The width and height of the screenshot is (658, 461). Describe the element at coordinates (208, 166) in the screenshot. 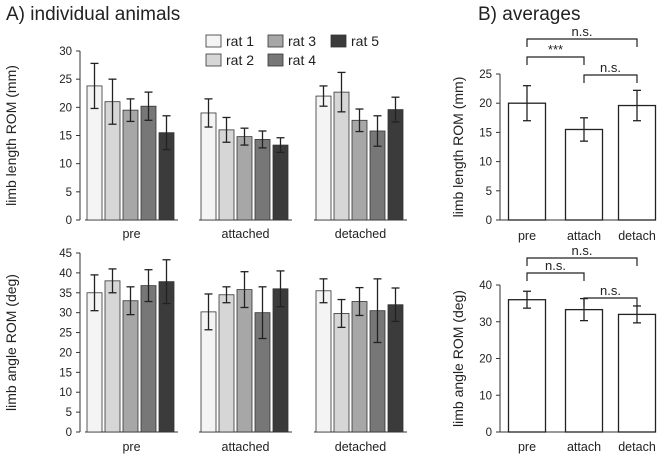

I see `bar-rat-1-attached` at that location.